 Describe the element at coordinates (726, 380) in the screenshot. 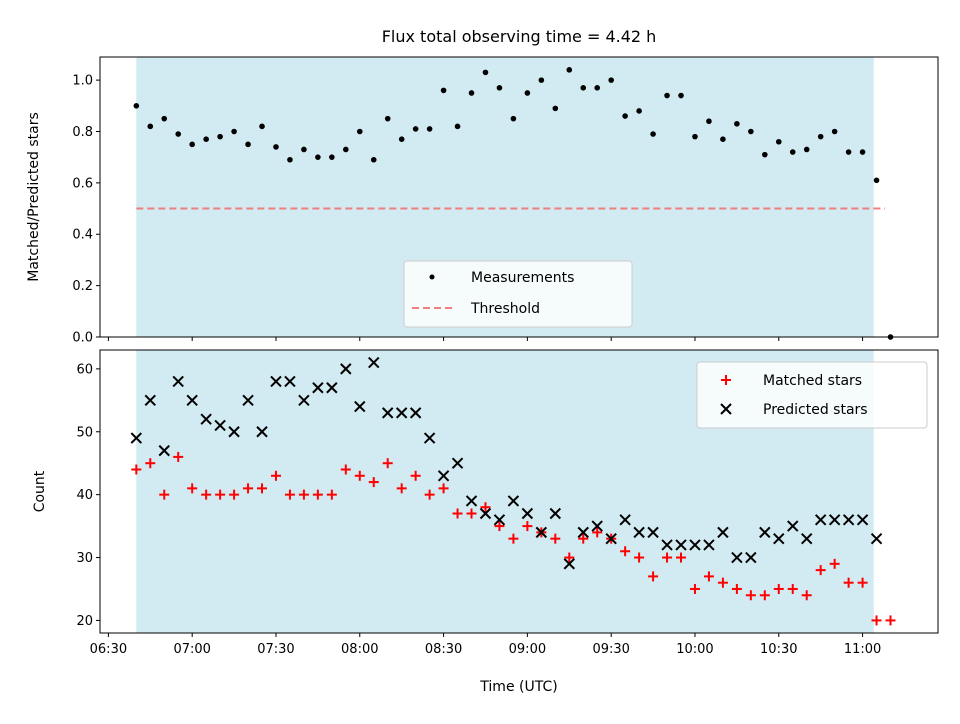

I see `legend-matched-marker` at that location.